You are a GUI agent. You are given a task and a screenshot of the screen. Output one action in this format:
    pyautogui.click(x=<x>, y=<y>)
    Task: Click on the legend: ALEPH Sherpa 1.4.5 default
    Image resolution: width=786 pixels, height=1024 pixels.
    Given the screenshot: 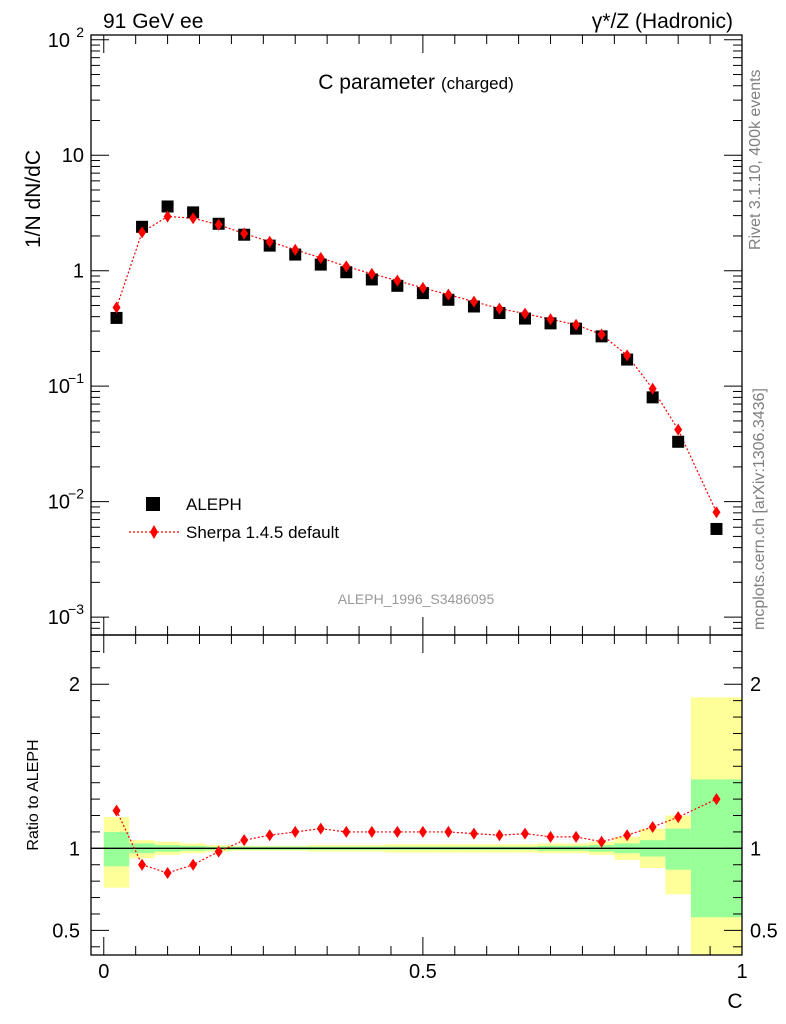 What is the action you would take?
    pyautogui.click(x=234, y=518)
    